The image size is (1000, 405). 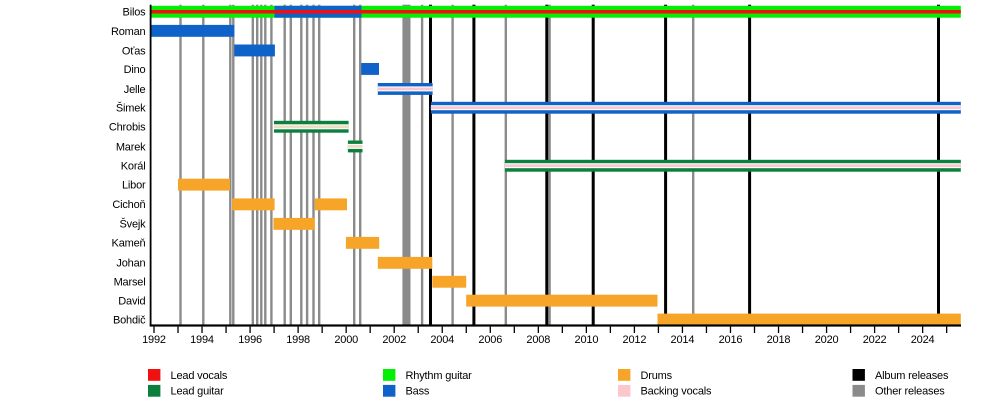 What do you see at coordinates (587, 340) in the screenshot?
I see `svg-text: 2010` at bounding box center [587, 340].